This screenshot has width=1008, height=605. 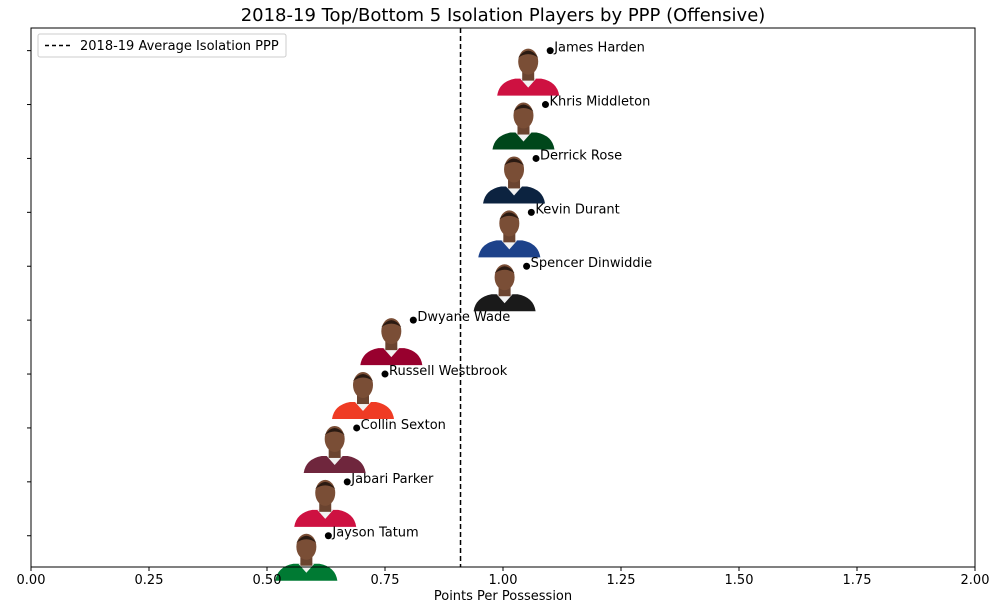 What do you see at coordinates (739, 580) in the screenshot?
I see `x-tick-label: 1.50` at bounding box center [739, 580].